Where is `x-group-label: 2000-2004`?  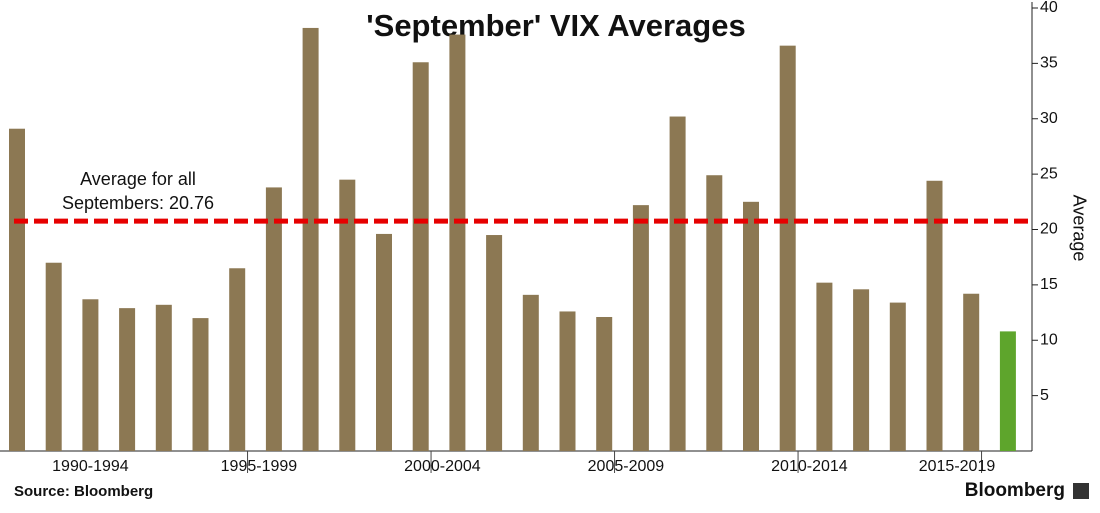
x-group-label: 2000-2004 is located at coordinates (442, 466).